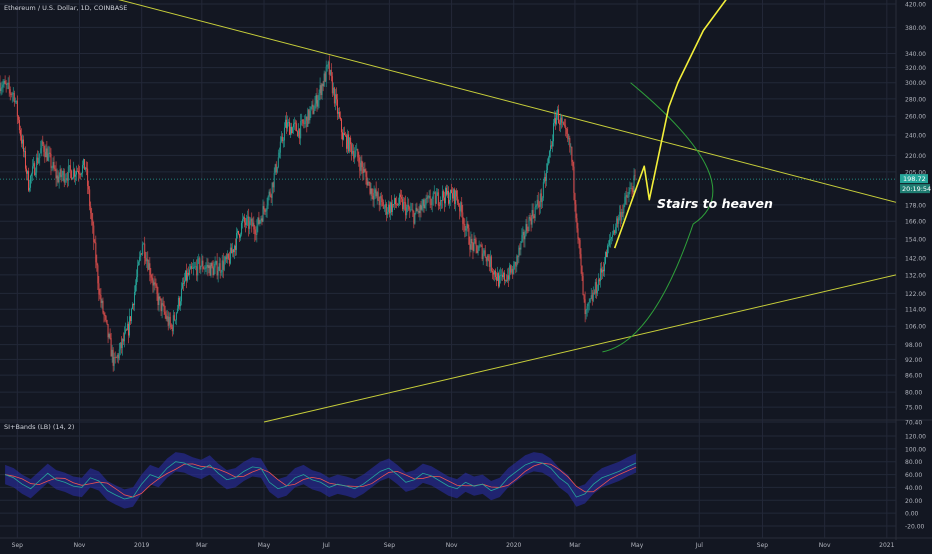 The width and height of the screenshot is (932, 554). What do you see at coordinates (39, 427) in the screenshot?
I see `indicator-title: SI+Bands (LB) (14, 2)` at bounding box center [39, 427].